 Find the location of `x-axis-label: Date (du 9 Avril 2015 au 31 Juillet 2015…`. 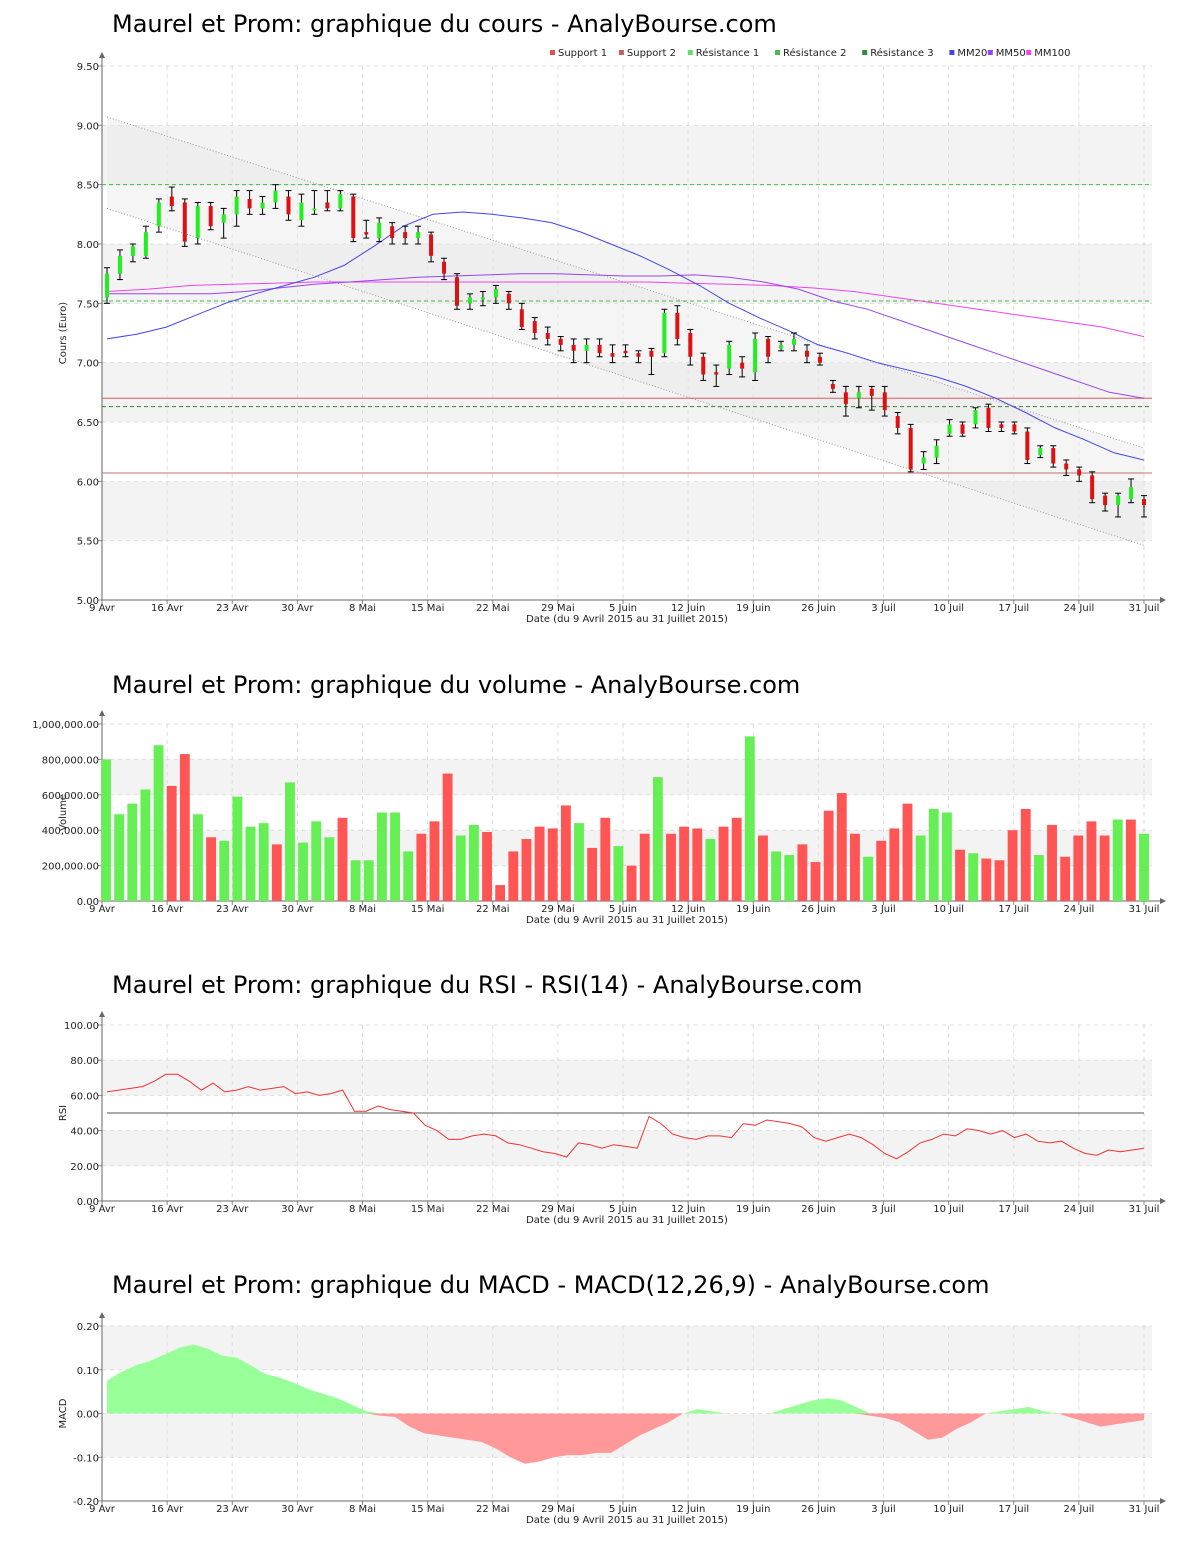

x-axis-label: Date (du 9 Avril 2015 au 31 Juillet 2015… is located at coordinates (627, 1520).